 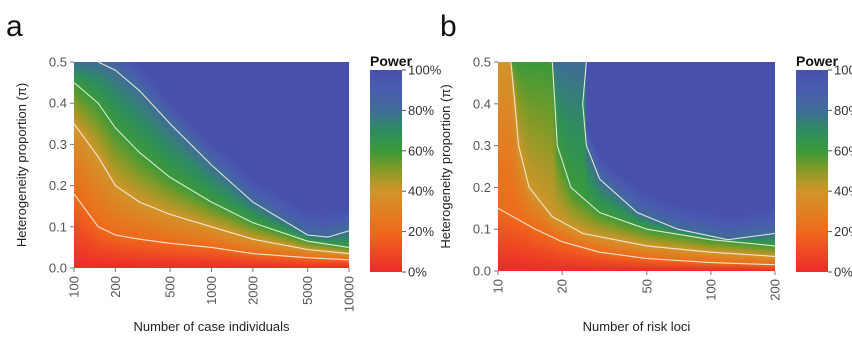 I want to click on panel-b-x-axis: 10 20 50 100 200, so click(x=637, y=286).